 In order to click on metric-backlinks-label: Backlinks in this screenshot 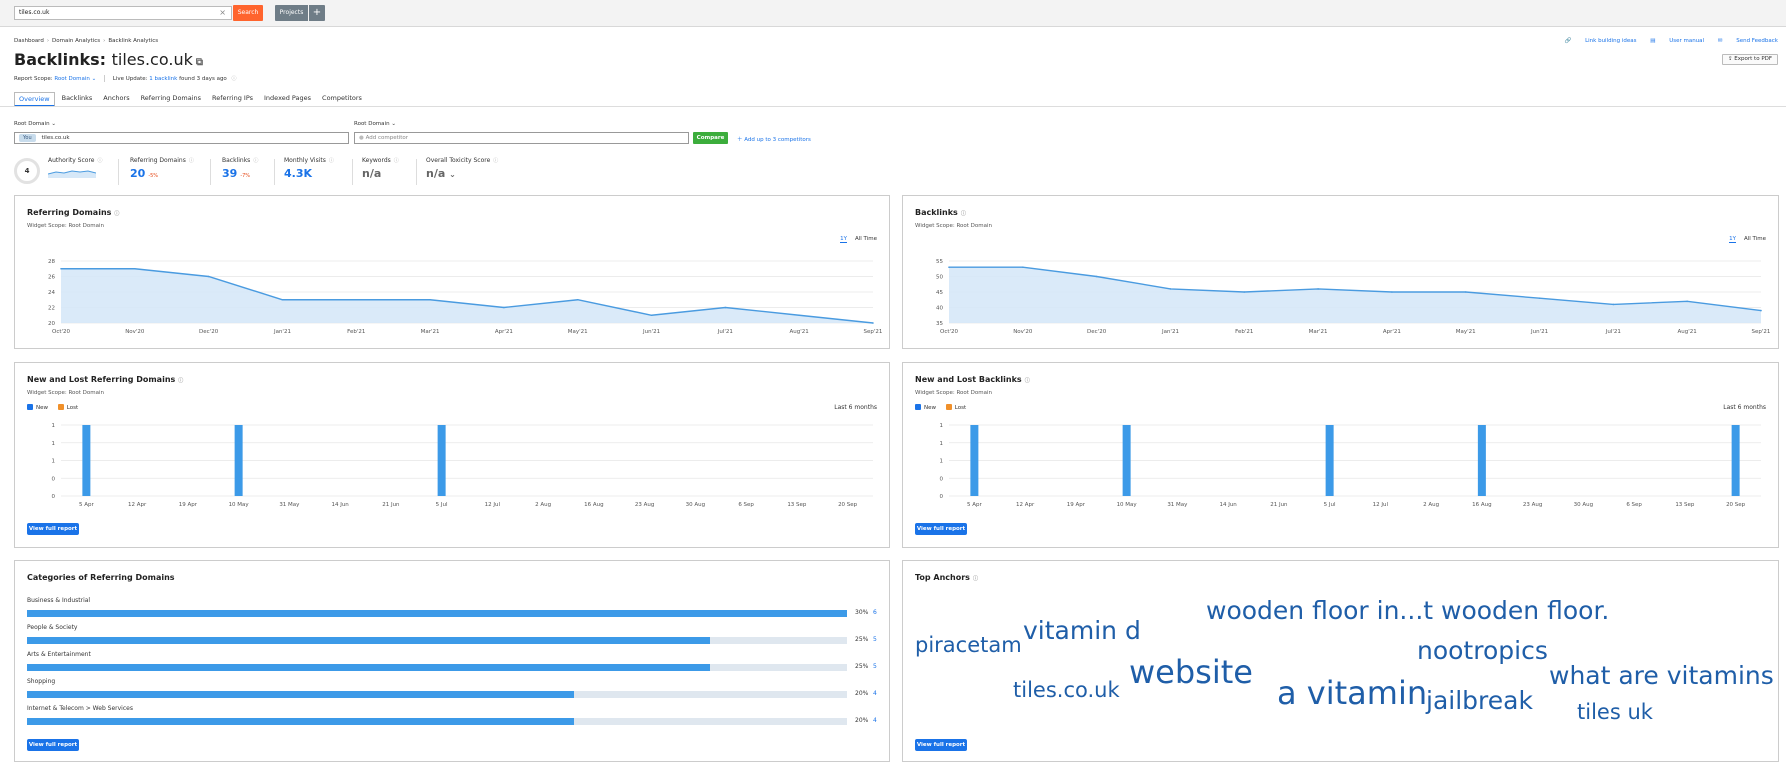, I will do `click(236, 160)`.